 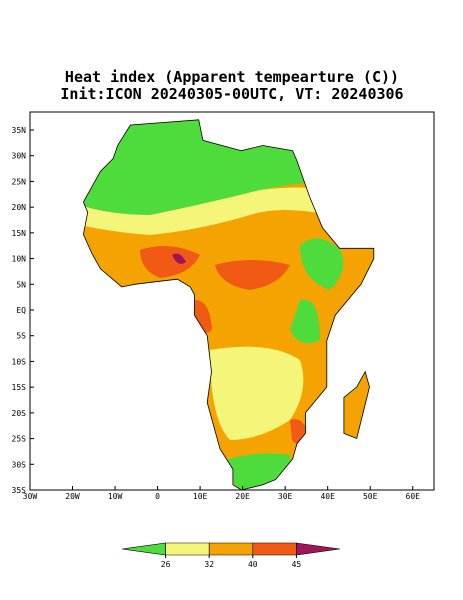 I want to click on colorbar-label: 45, so click(x=297, y=564).